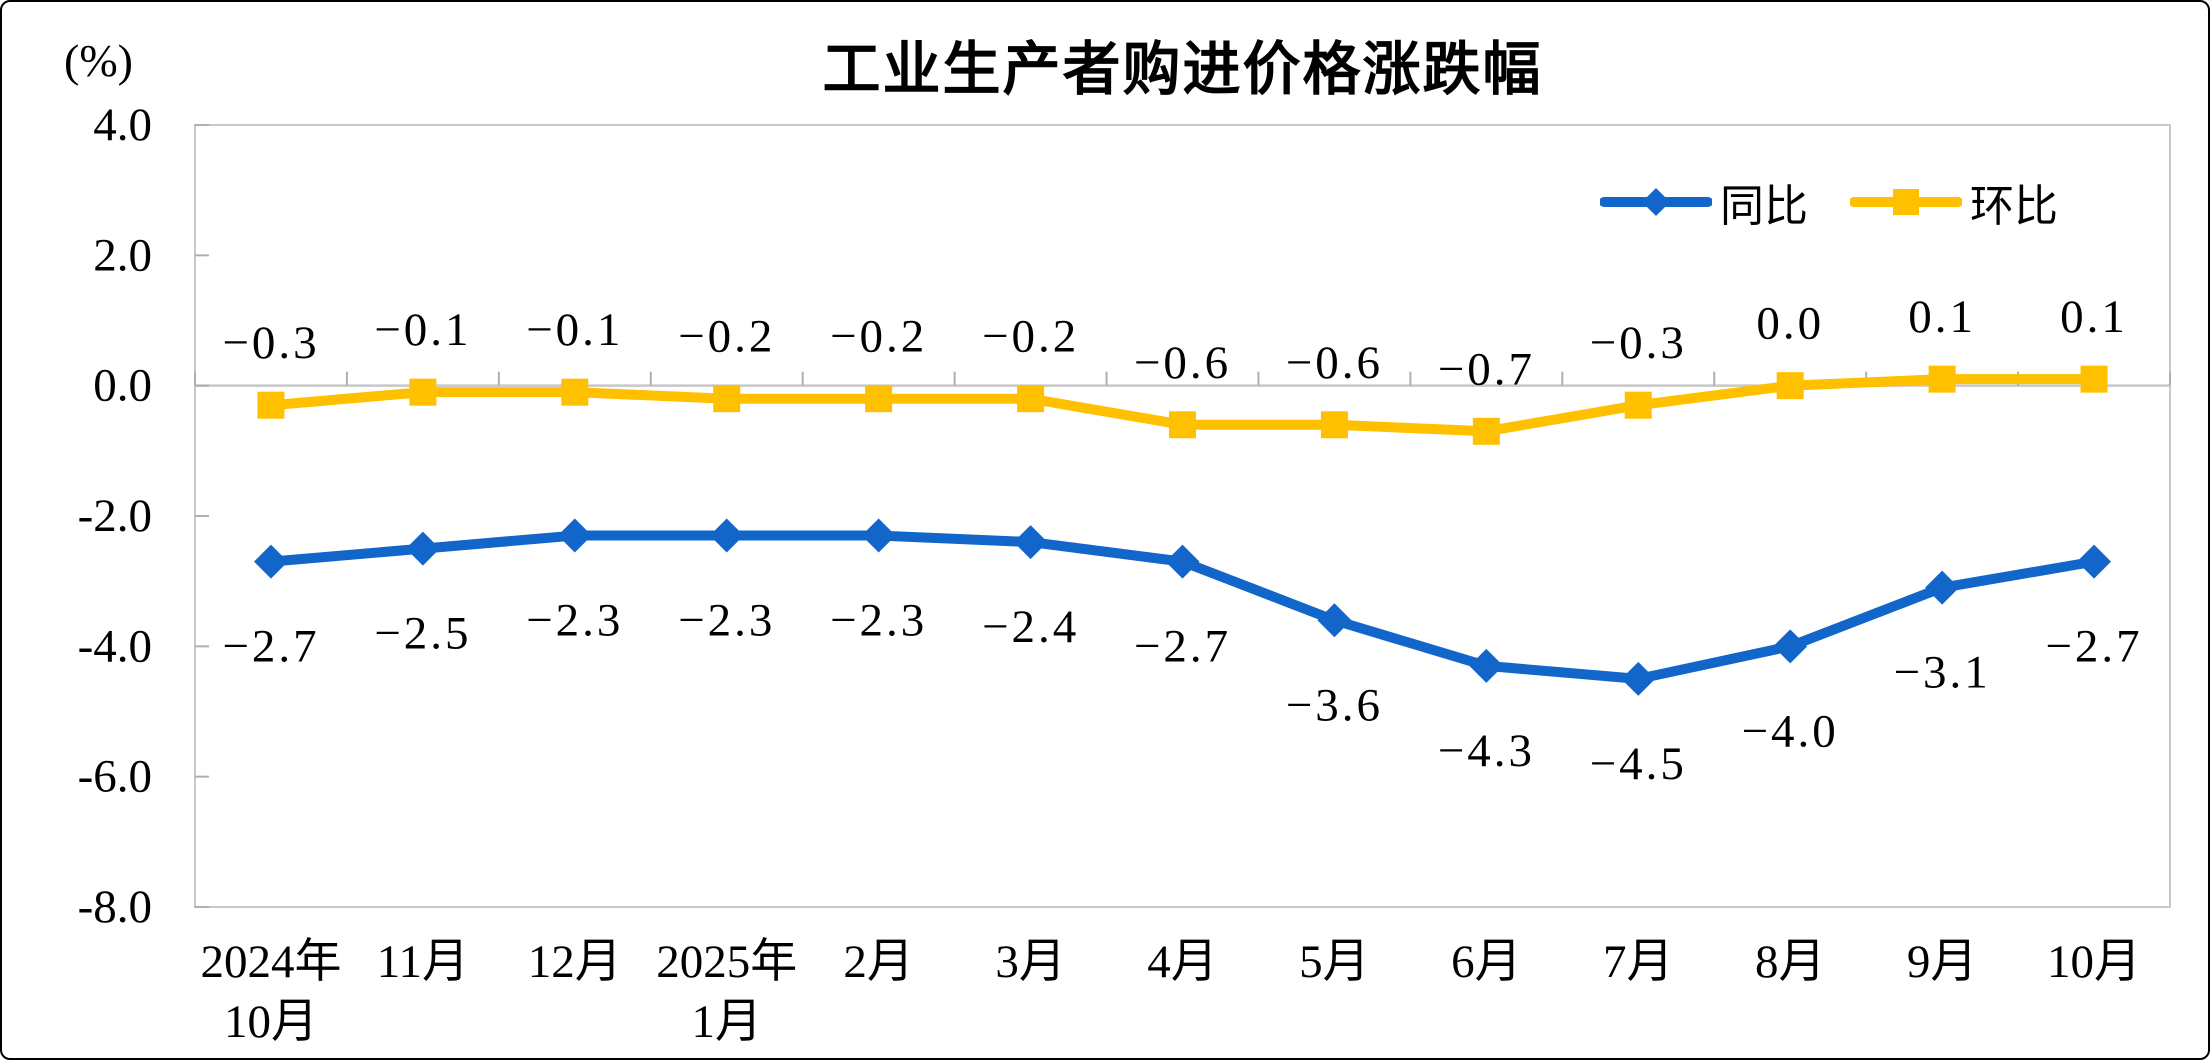 This screenshot has width=2210, height=1060. Describe the element at coordinates (423, 962) in the screenshot. I see `x-tick-label: 11月` at that location.